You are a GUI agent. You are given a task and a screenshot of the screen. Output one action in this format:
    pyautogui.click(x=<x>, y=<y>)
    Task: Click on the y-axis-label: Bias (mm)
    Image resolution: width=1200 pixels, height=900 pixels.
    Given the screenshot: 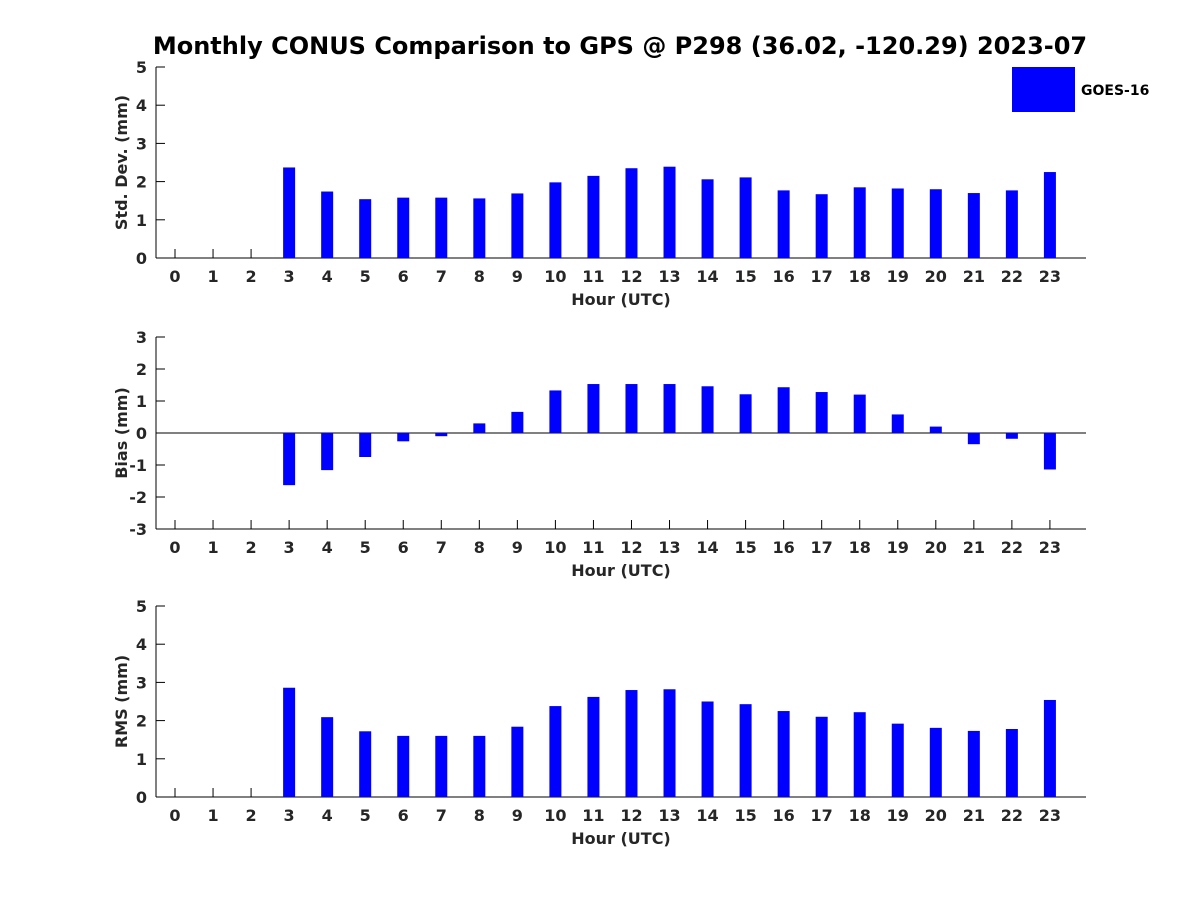 What is the action you would take?
    pyautogui.click(x=121, y=433)
    